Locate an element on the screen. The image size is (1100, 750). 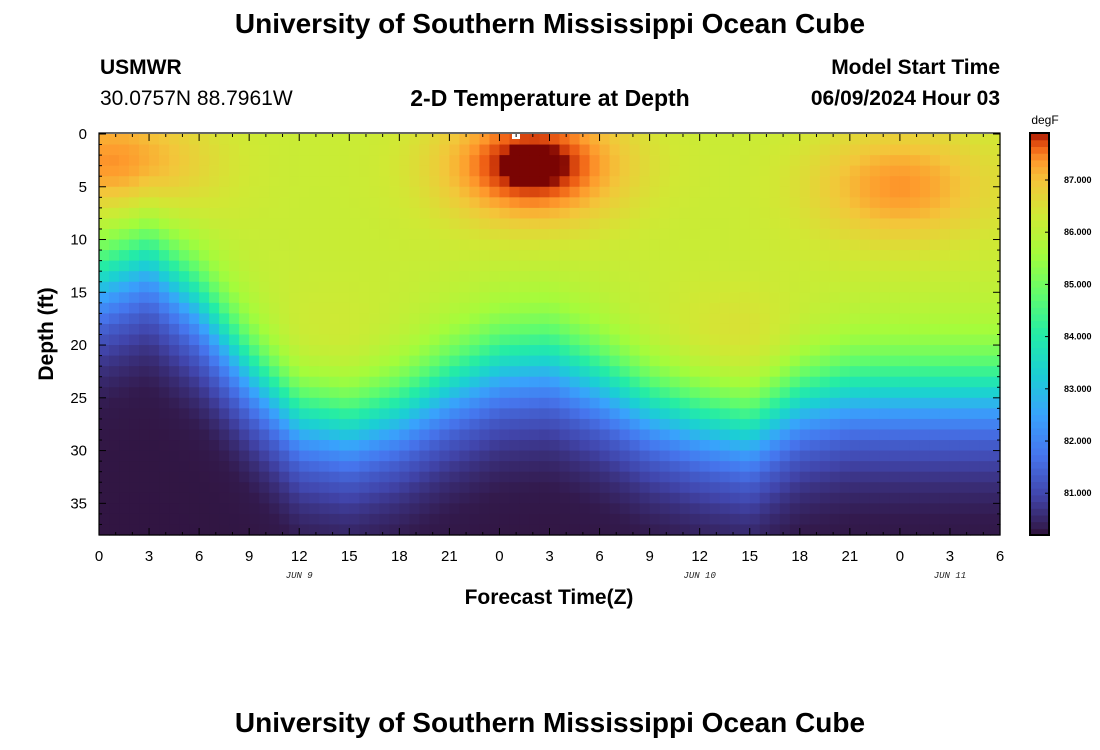
x-tick-label: 21 is located at coordinates (849, 556).